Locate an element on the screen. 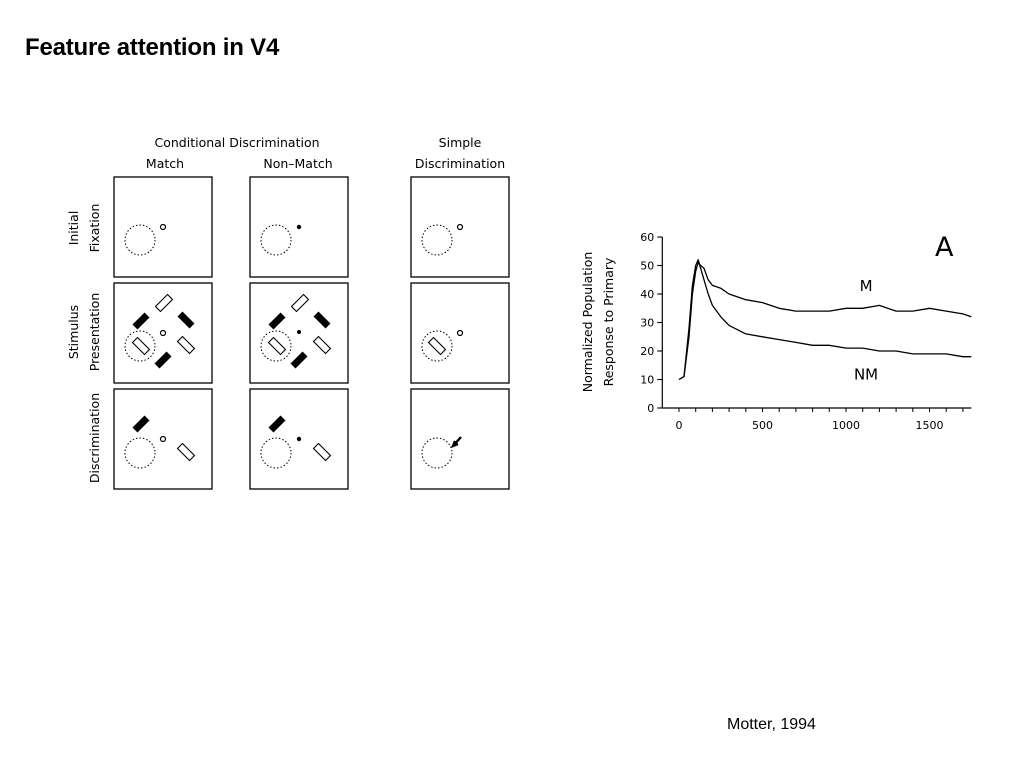 The width and height of the screenshot is (1024, 768). y-tick-label: 0 is located at coordinates (650, 408).